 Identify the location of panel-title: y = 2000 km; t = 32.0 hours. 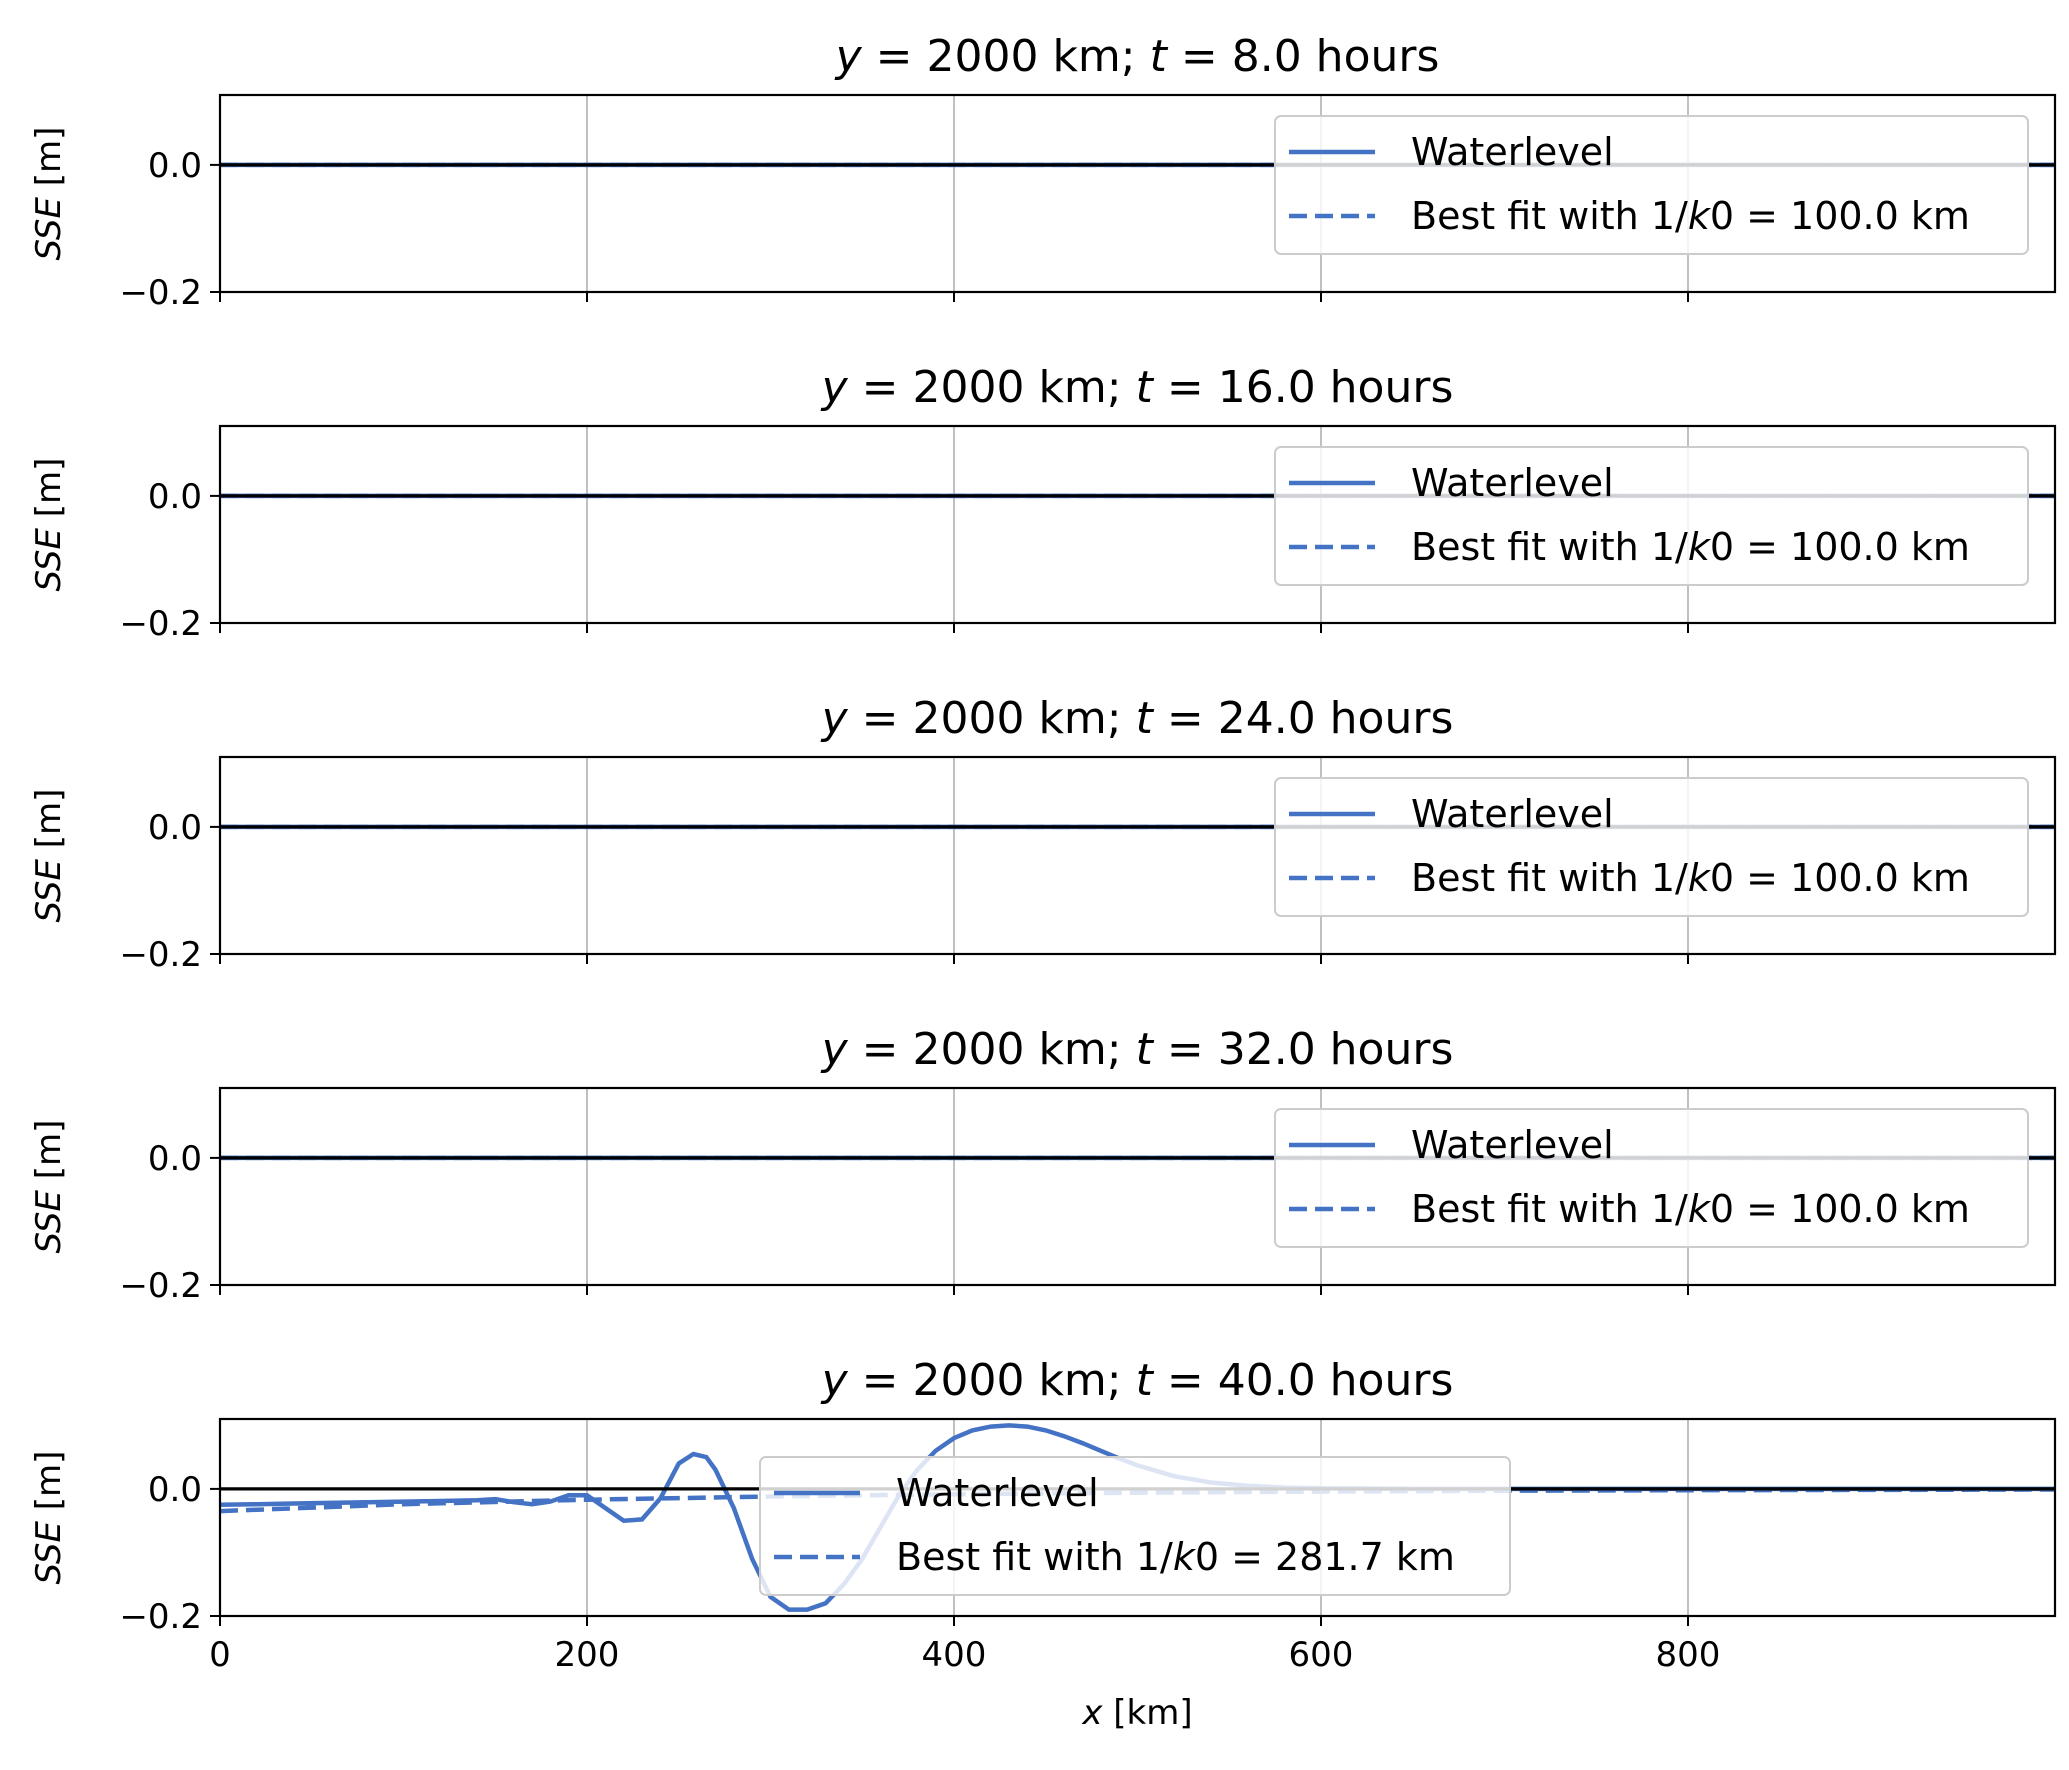
(1137, 1049).